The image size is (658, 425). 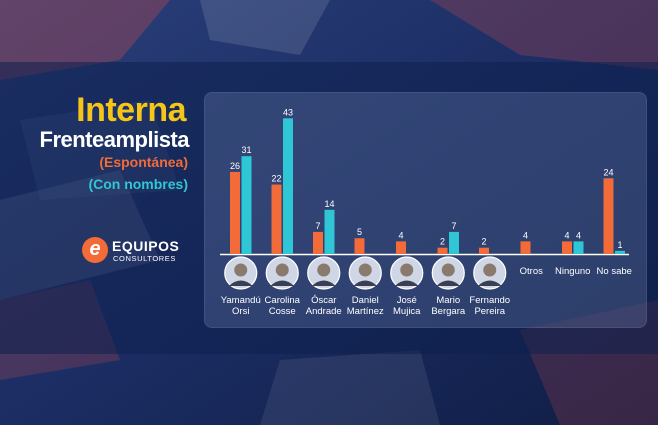 I want to click on category-label: Mario, so click(x=448, y=300).